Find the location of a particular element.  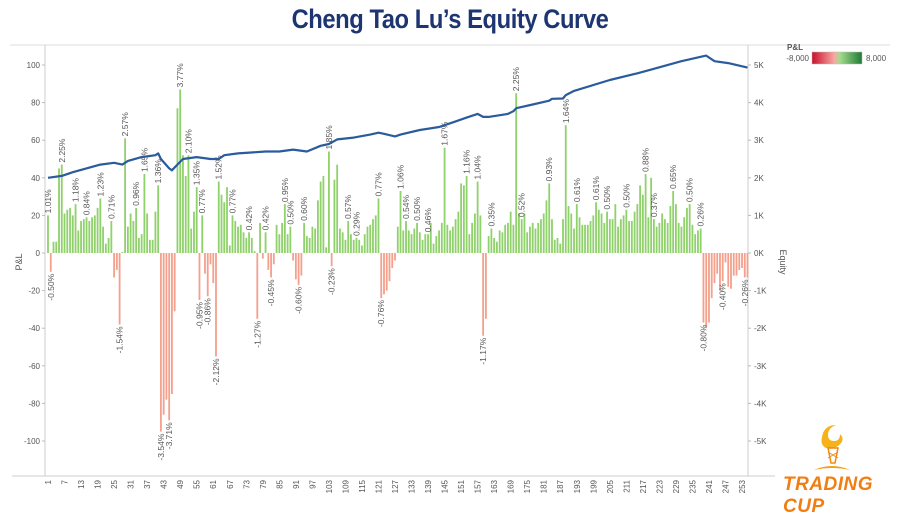

y-tick-label: 0 is located at coordinates (38, 253).